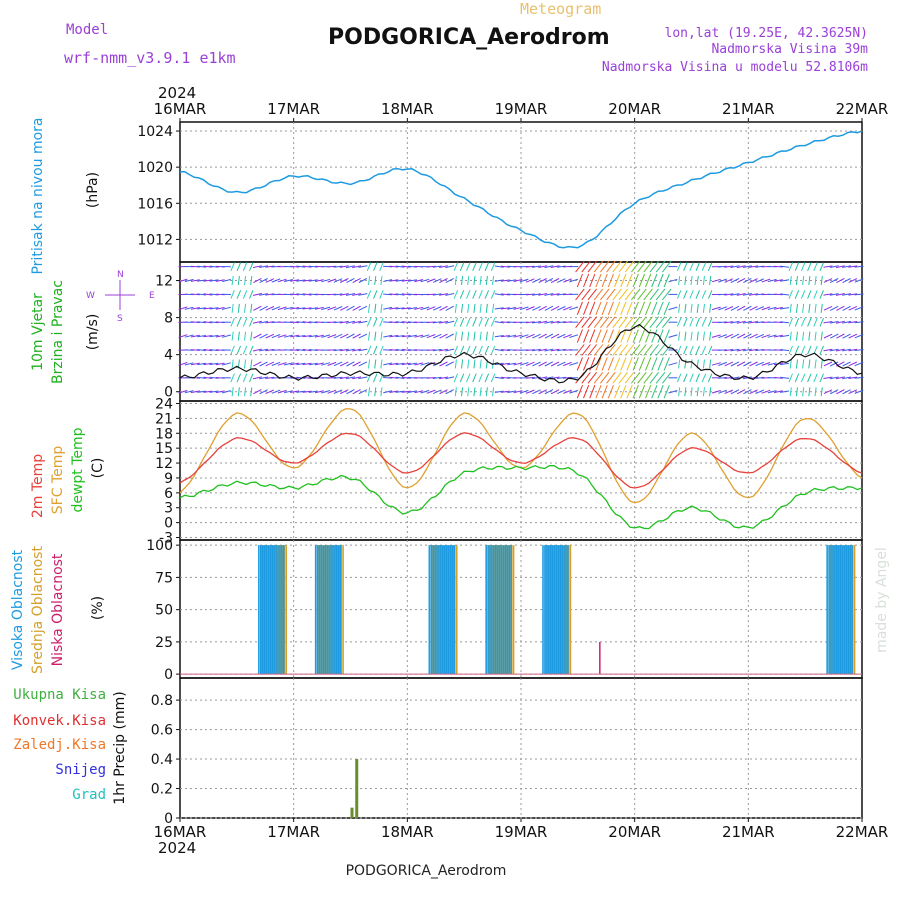 This screenshot has height=900, width=900. I want to click on dewpt-temp-line, so click(521, 497).